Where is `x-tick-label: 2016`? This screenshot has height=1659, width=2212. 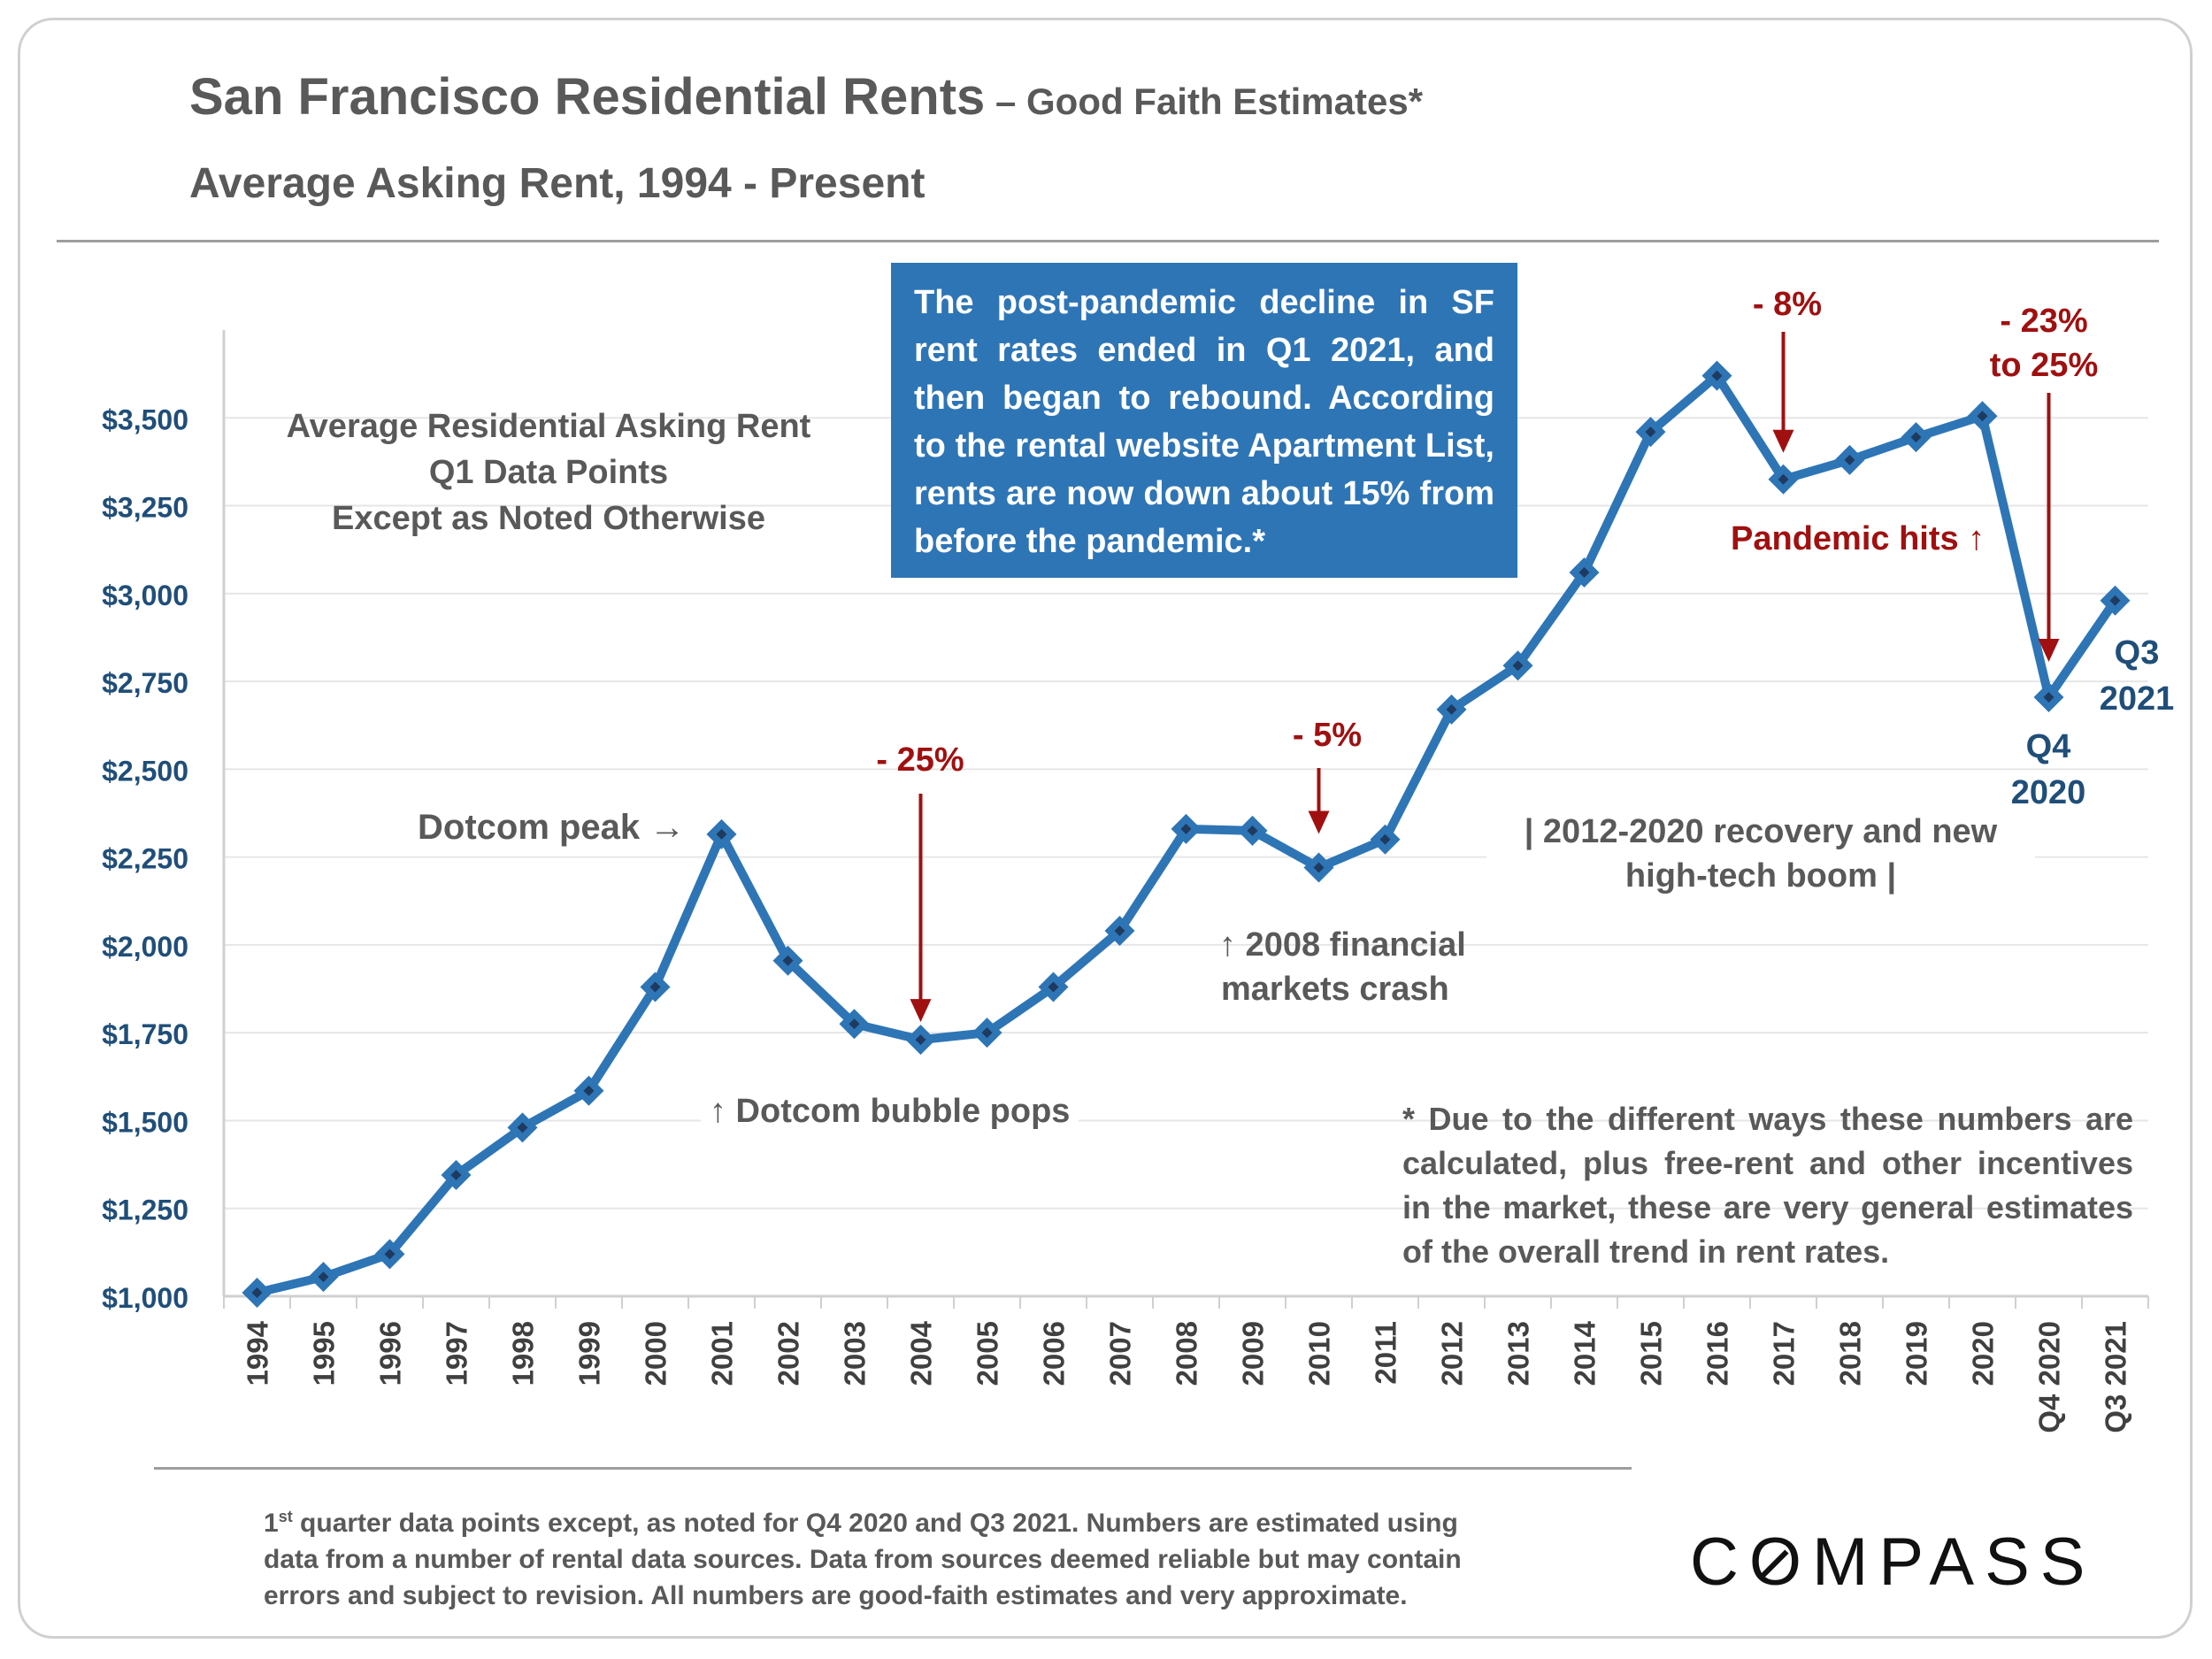 x-tick-label: 2016 is located at coordinates (1718, 1353).